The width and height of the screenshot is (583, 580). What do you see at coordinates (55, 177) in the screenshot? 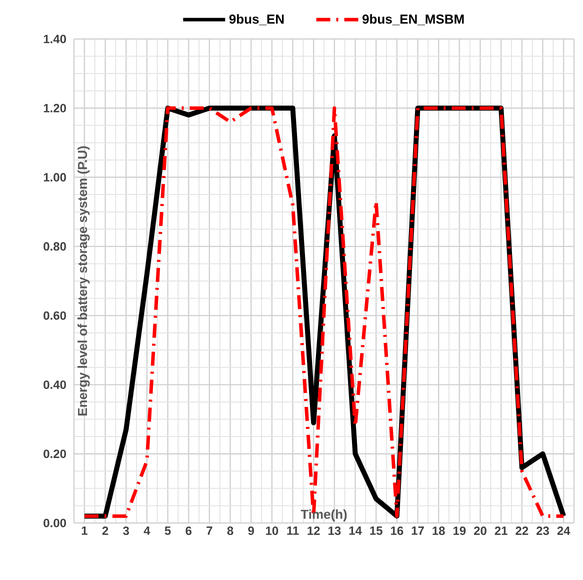
I see `y-tick-label: 1.00` at bounding box center [55, 177].